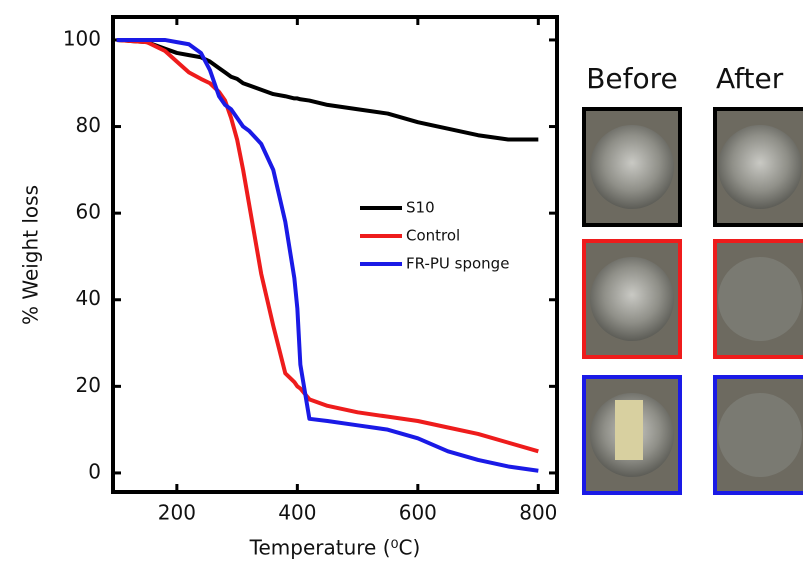 The image size is (803, 565). Describe the element at coordinates (433, 236) in the screenshot. I see `legend-label: Control` at that location.